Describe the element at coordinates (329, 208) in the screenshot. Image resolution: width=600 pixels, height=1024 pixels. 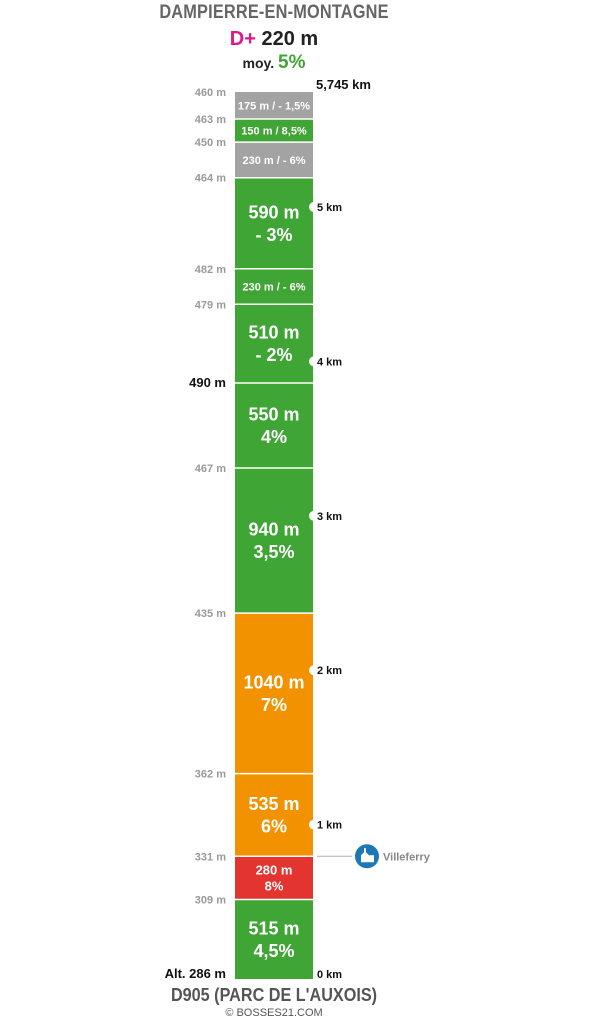
I see `km-marker-label: 5 km` at that location.